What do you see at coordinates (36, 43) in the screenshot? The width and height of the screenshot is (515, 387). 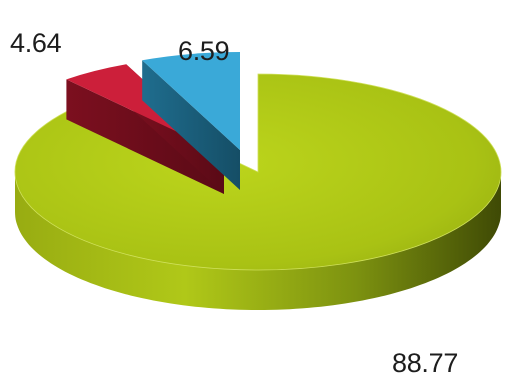 I see `data-label-1: 4.64` at bounding box center [36, 43].